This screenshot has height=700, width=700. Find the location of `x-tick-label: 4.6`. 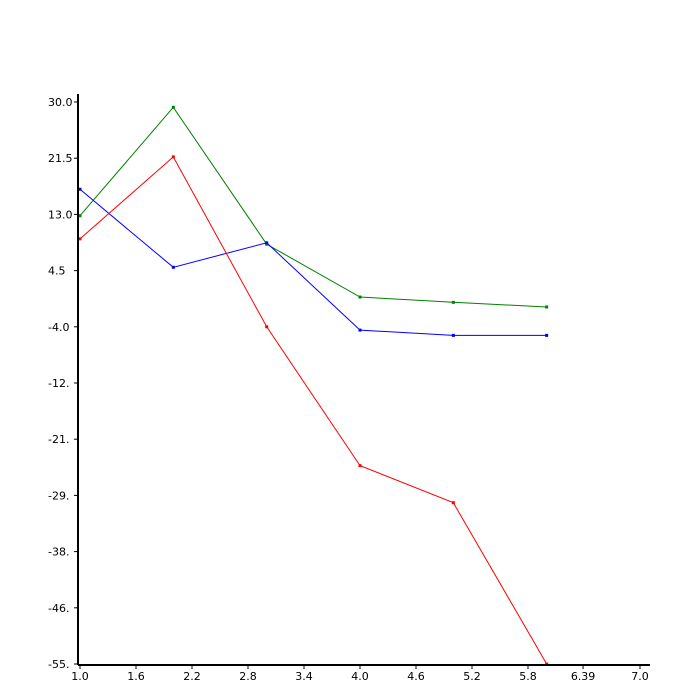

x-tick-label: 4.6 is located at coordinates (416, 676).